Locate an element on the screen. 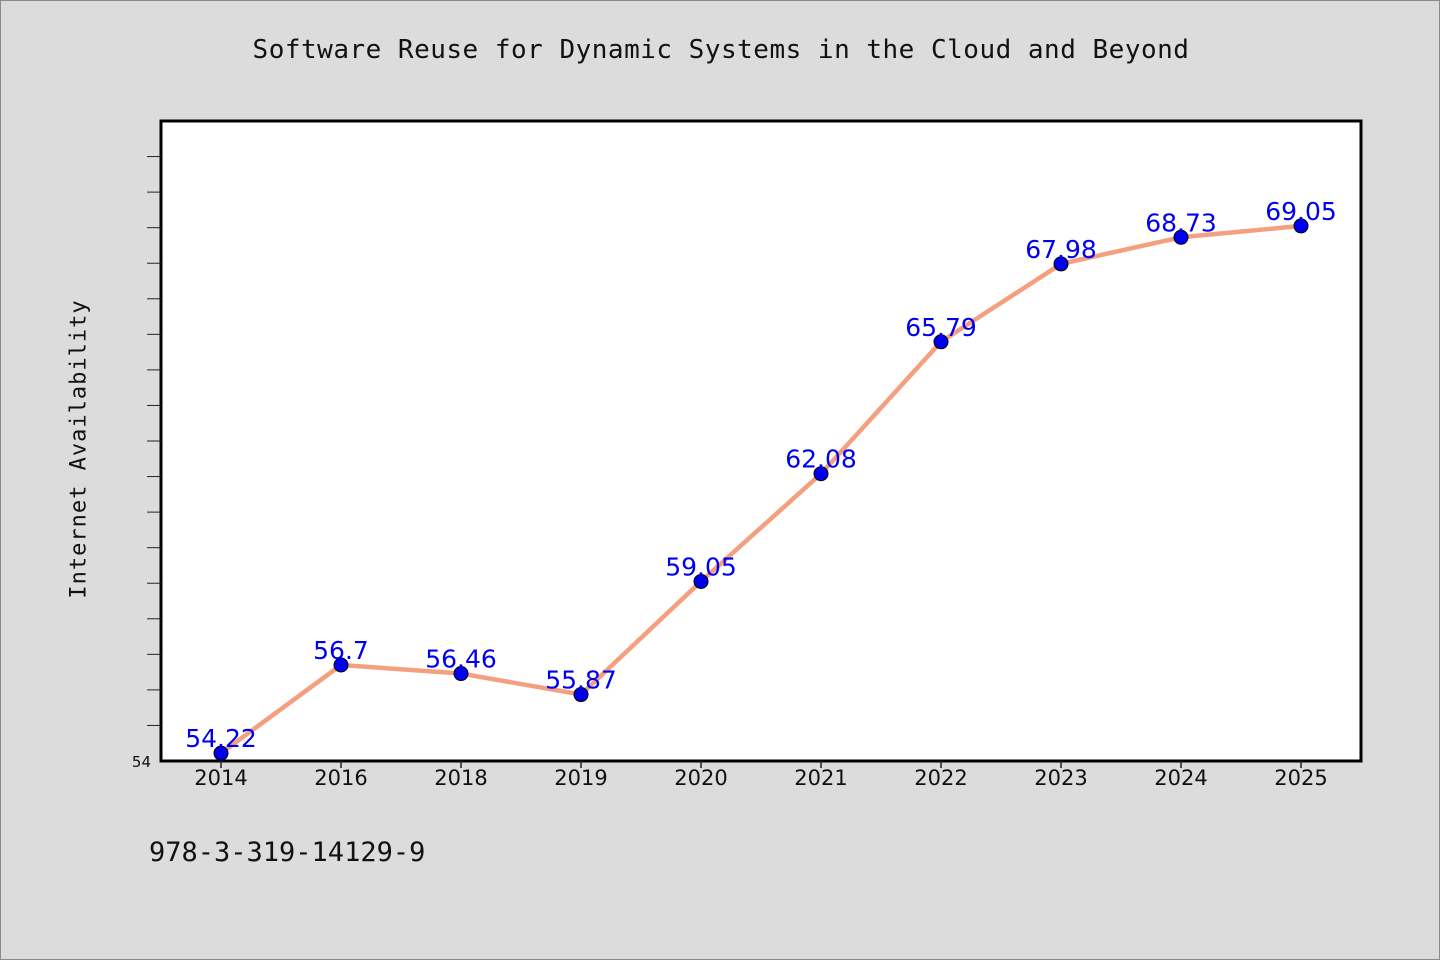  x-tick-label: 2019 is located at coordinates (580, 778).